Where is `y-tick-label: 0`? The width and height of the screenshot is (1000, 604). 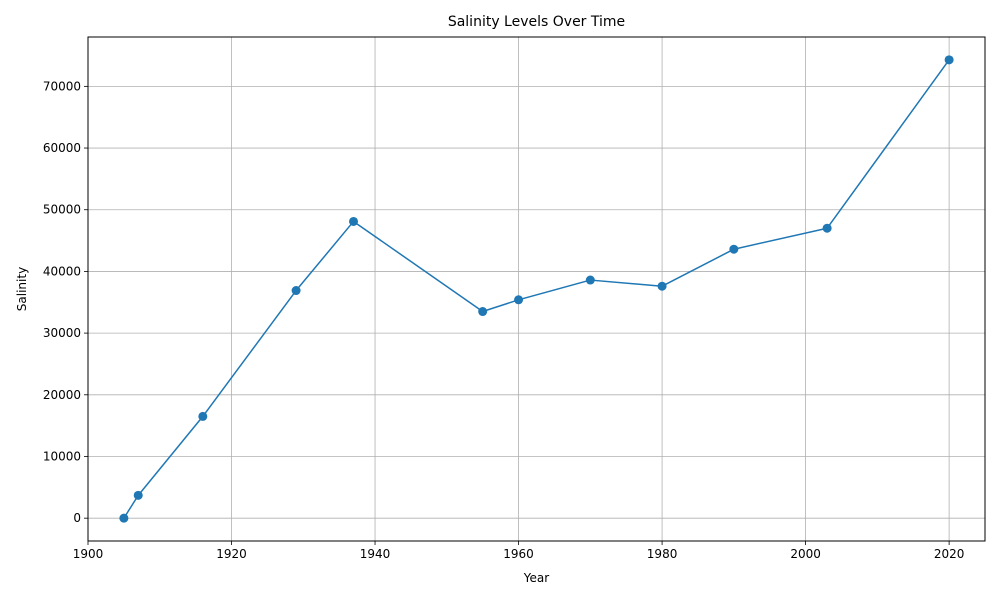 y-tick-label: 0 is located at coordinates (77, 518).